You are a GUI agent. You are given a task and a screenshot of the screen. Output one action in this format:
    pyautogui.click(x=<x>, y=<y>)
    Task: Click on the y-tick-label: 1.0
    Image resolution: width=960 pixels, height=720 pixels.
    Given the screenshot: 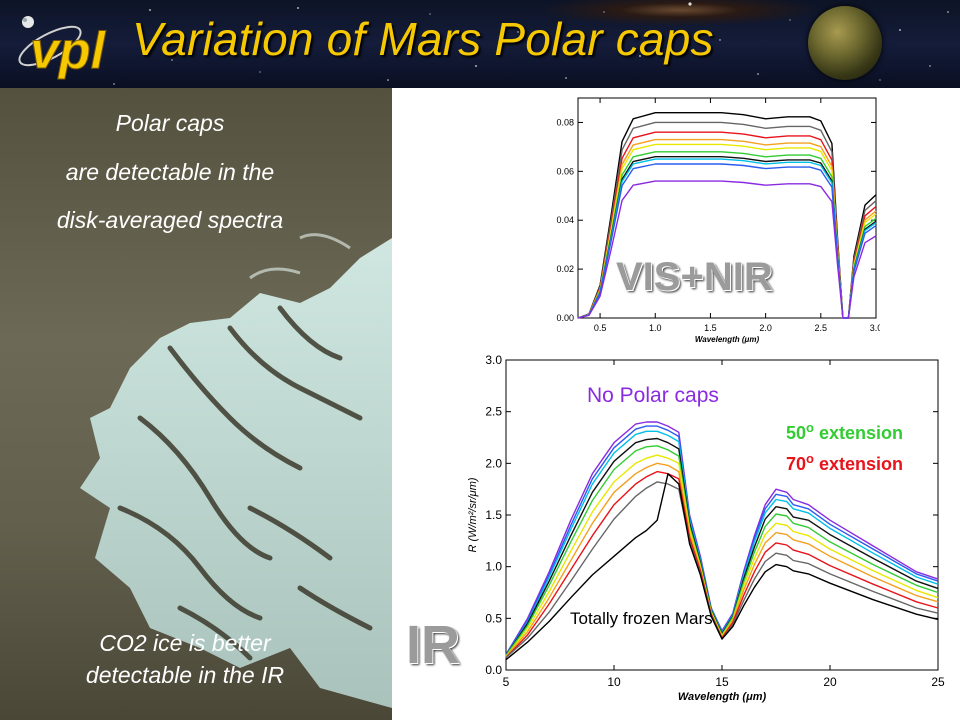 What is the action you would take?
    pyautogui.click(x=493, y=567)
    